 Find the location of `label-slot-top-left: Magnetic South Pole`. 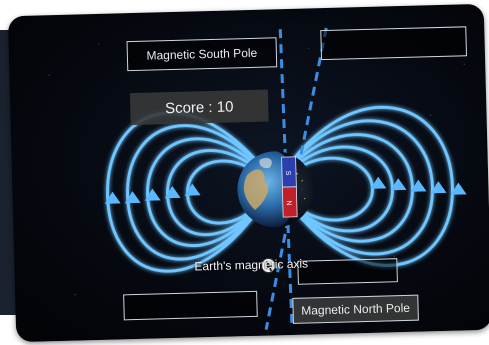

label-slot-top-left: Magnetic South Pole is located at coordinates (202, 54).